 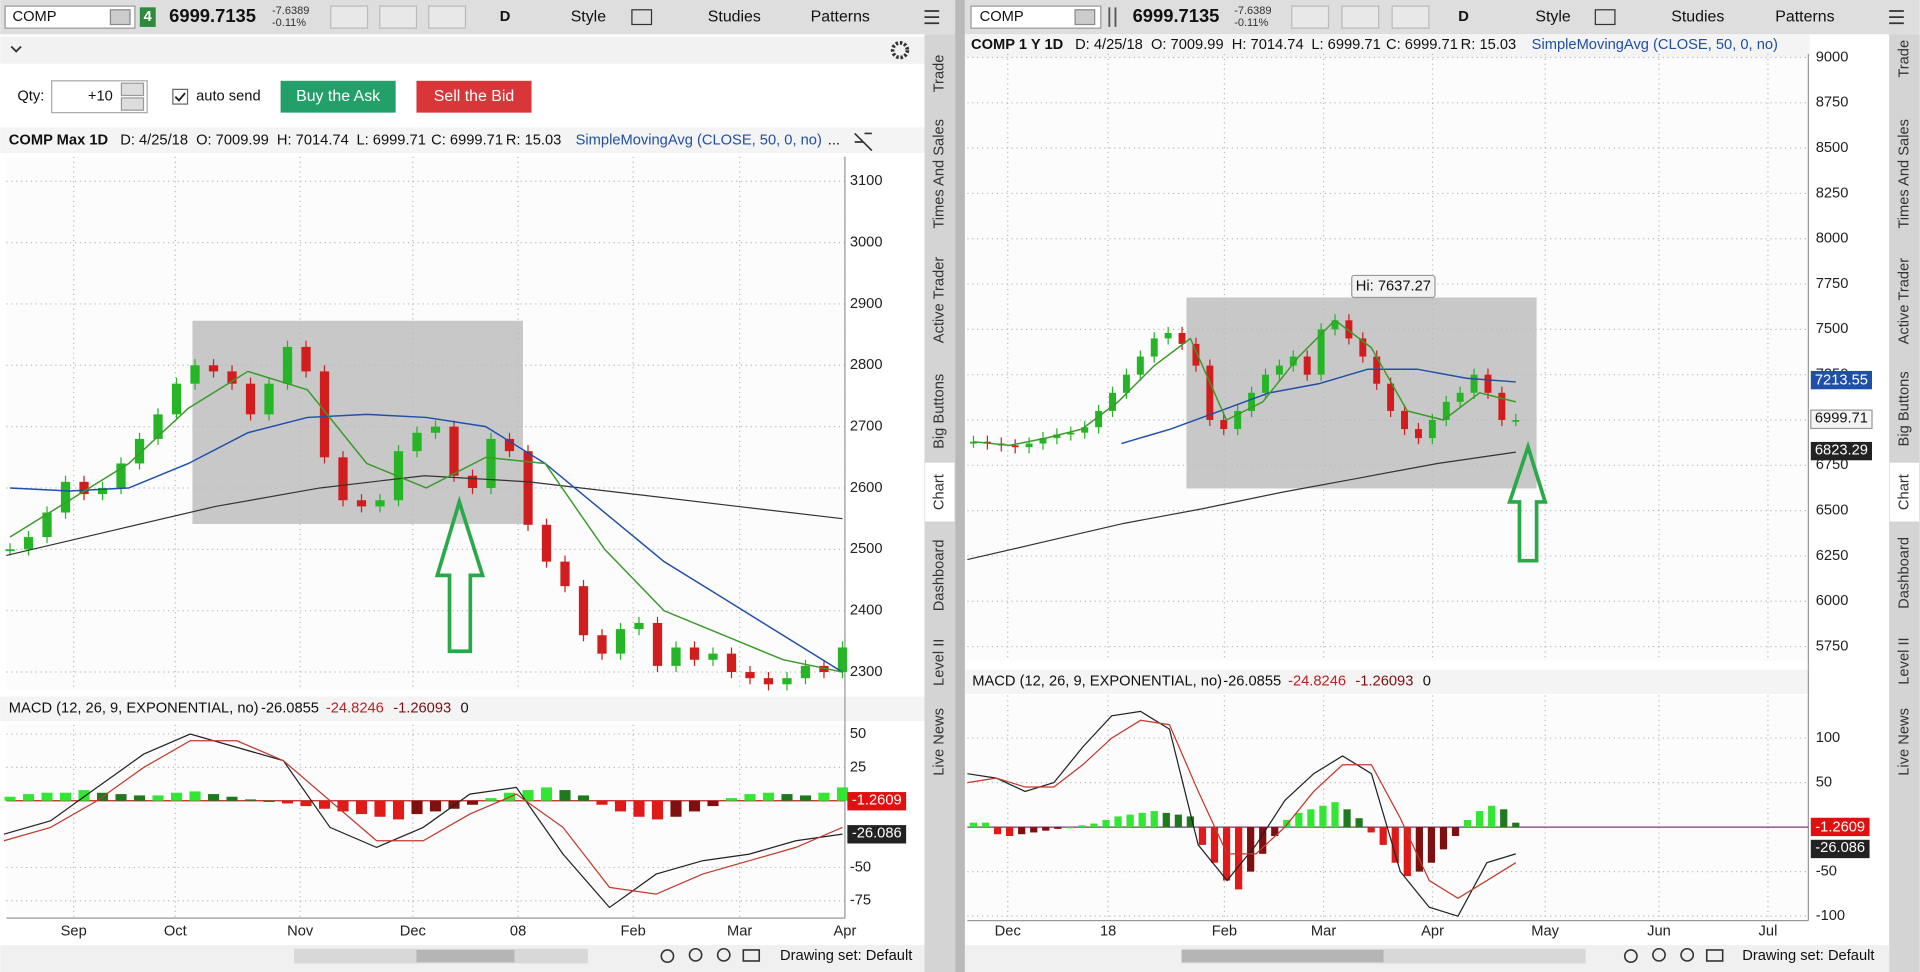 I want to click on x-tick-label: Feb, so click(x=1224, y=931).